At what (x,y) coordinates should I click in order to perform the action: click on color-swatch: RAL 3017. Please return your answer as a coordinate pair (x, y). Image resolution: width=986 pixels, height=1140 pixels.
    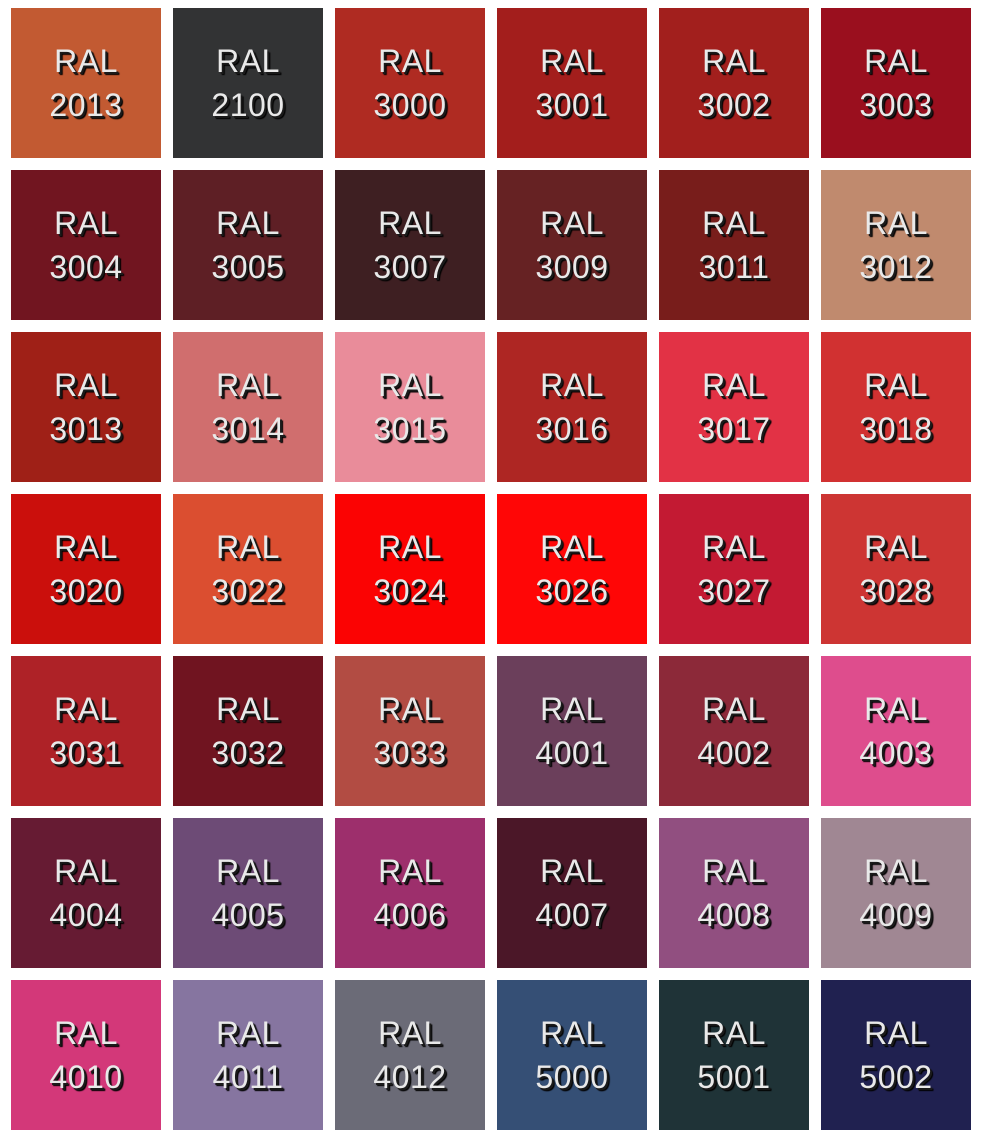
    Looking at the image, I should click on (734, 407).